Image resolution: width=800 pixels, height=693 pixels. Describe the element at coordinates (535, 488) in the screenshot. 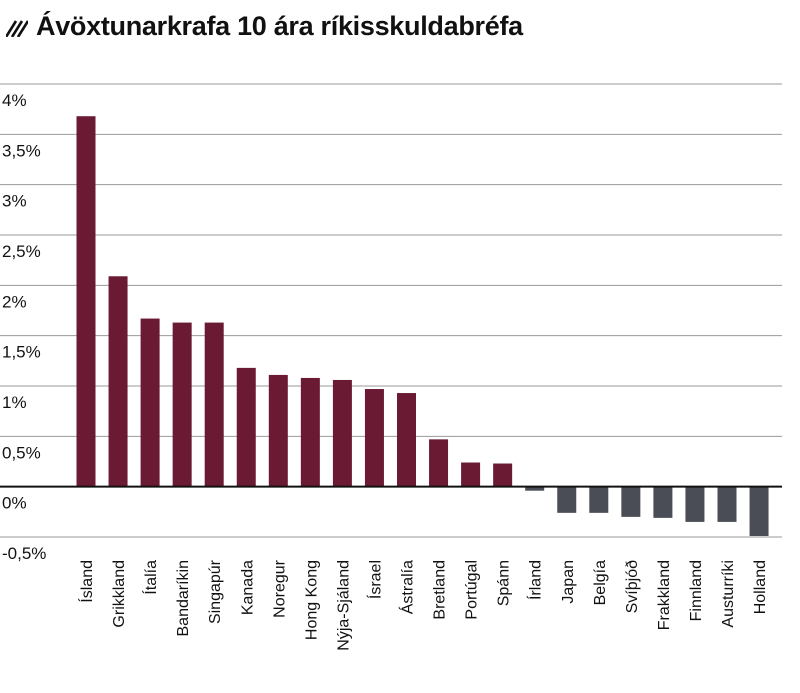

I see `bar-írland` at that location.